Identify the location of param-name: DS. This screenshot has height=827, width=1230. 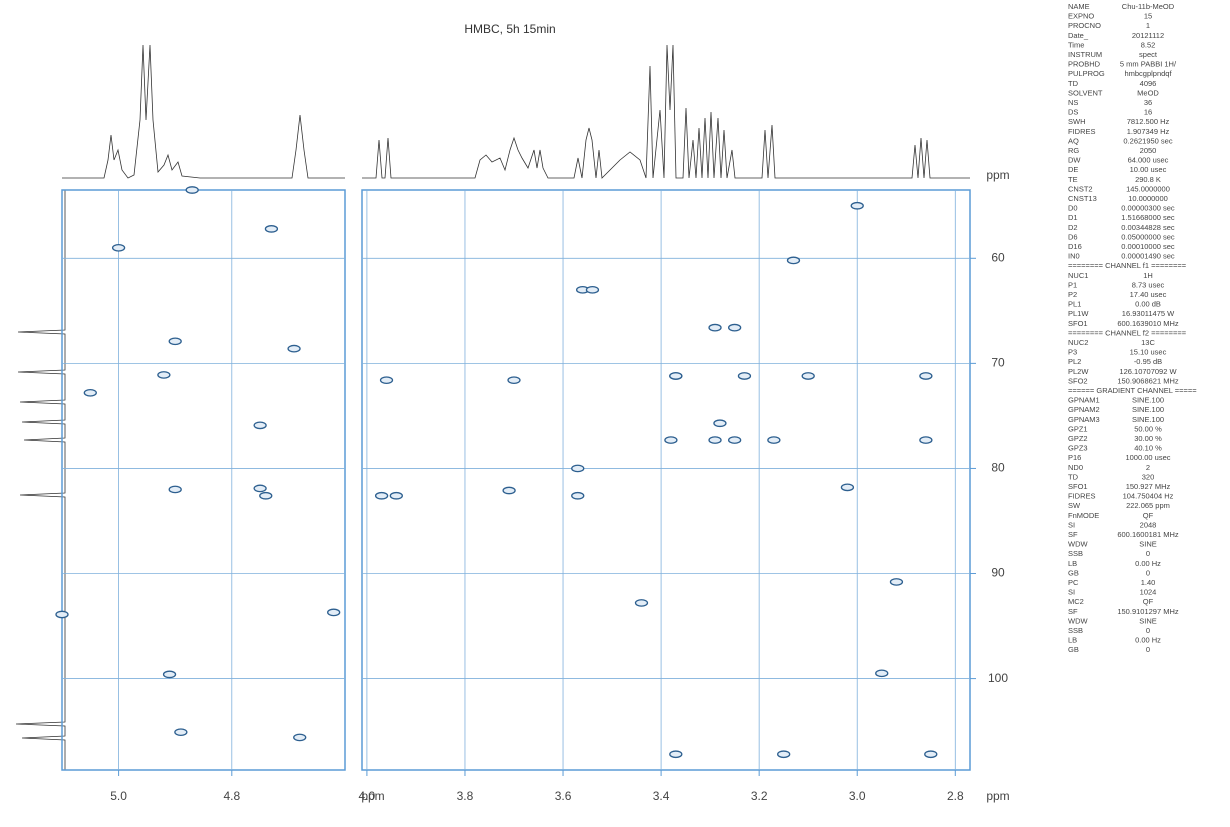
(1073, 112).